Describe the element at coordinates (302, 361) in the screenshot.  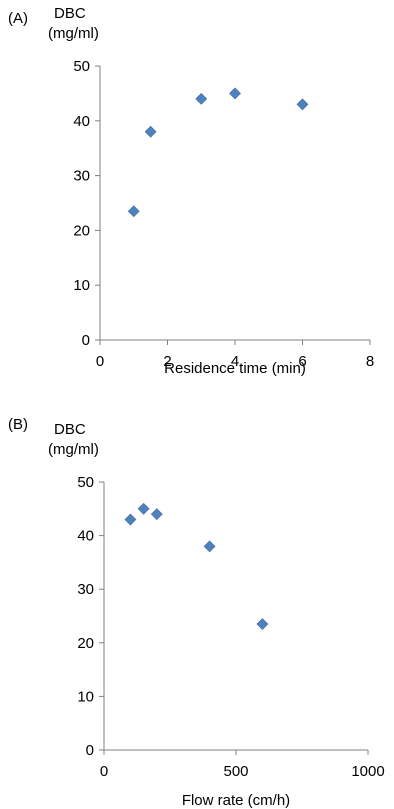
I see `x-tick-label: 6` at that location.